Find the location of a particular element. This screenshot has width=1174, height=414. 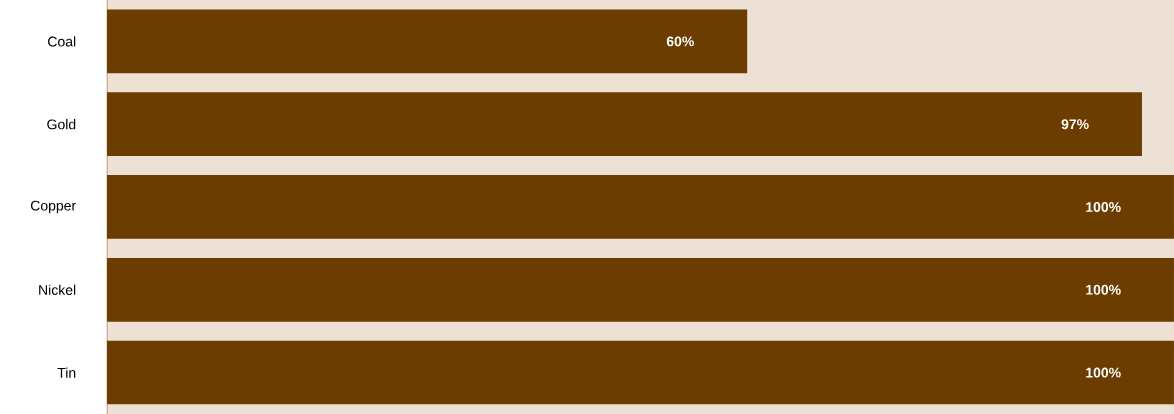

y-tick-label: Nickel is located at coordinates (57, 289).